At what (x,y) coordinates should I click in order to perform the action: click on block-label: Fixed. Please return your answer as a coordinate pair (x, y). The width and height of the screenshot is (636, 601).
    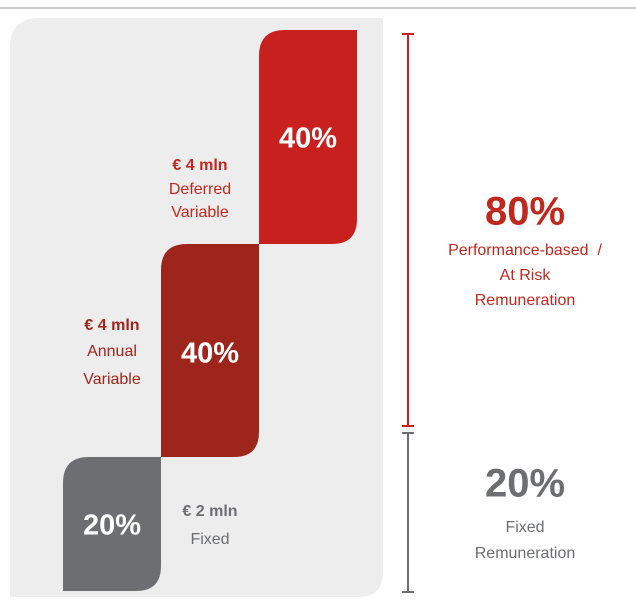
    Looking at the image, I should click on (209, 539).